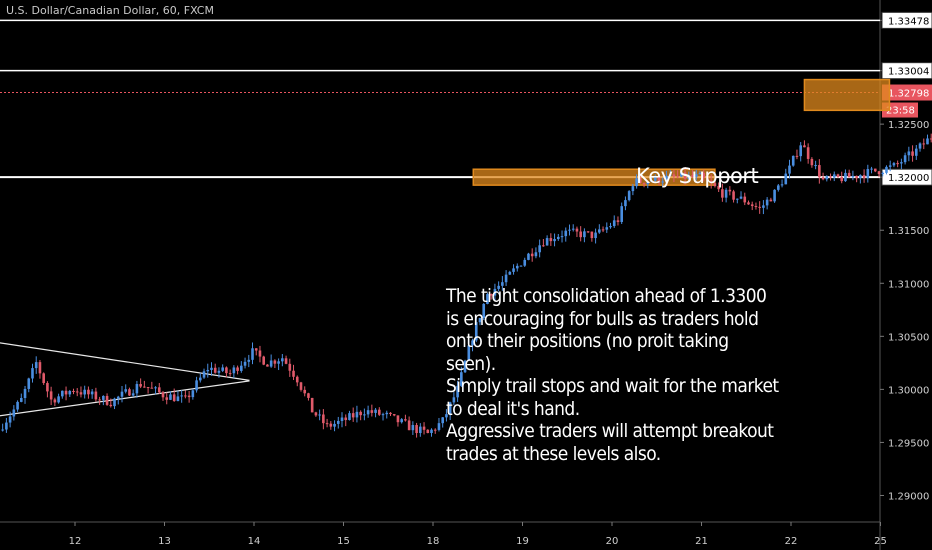 The height and width of the screenshot is (550, 932). I want to click on countdown-label: 23:58, so click(900, 111).